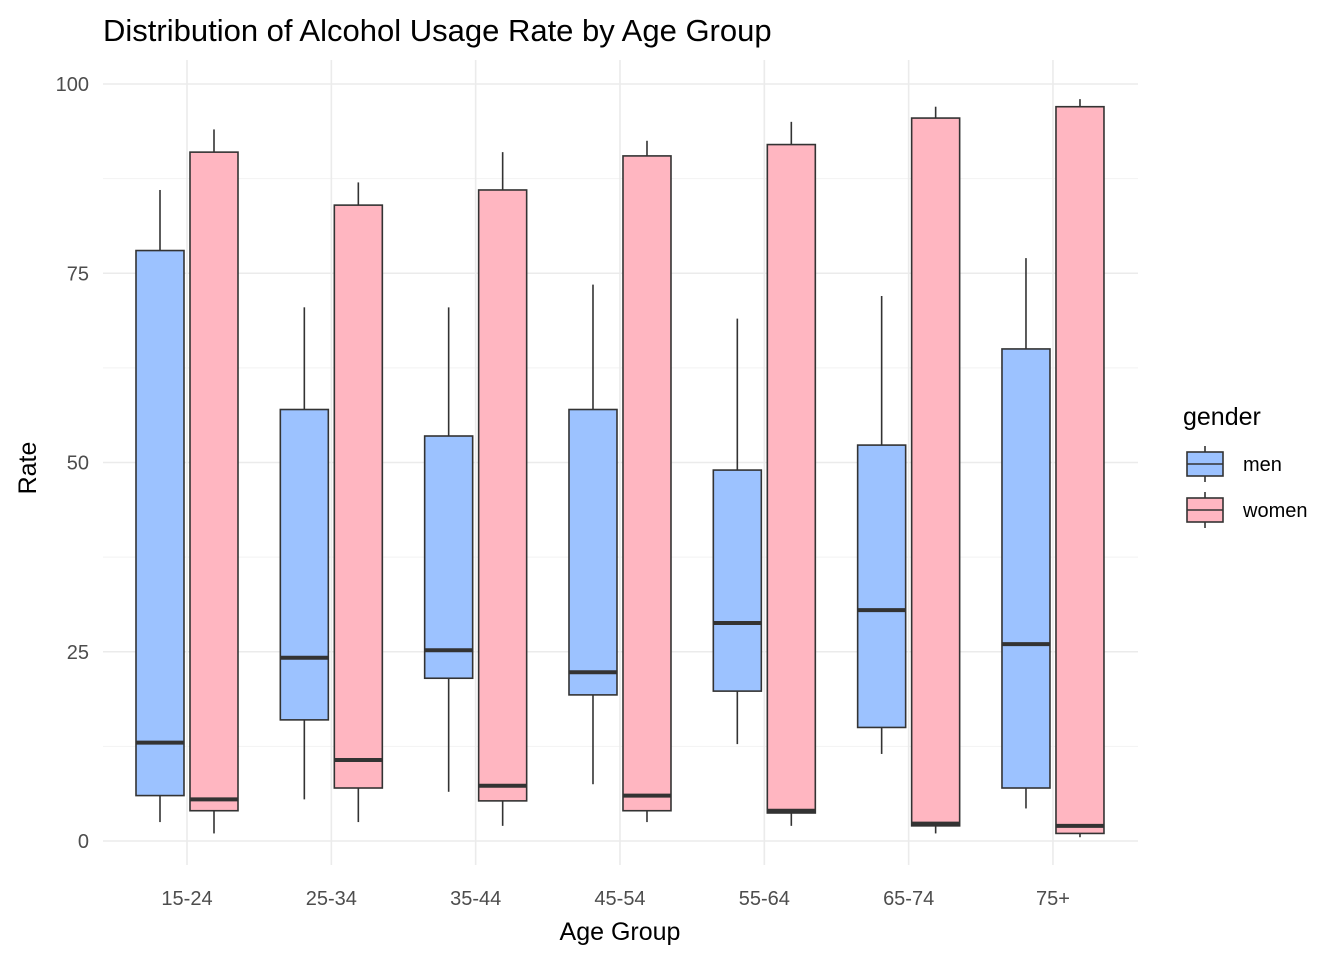  I want to click on x-axis-ticks: 15-24 25-34 35-44 45-54 55-64 65-74 75+, so click(615, 899).